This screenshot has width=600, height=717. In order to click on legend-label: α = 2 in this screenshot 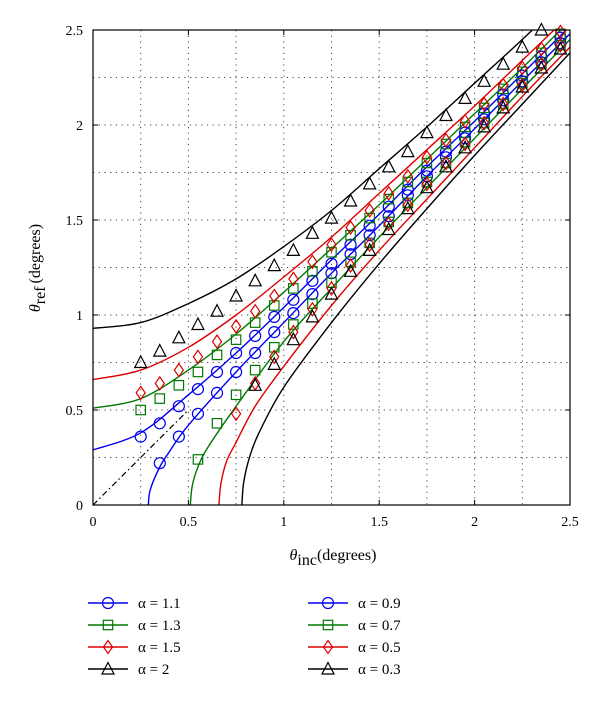, I will do `click(153, 670)`.